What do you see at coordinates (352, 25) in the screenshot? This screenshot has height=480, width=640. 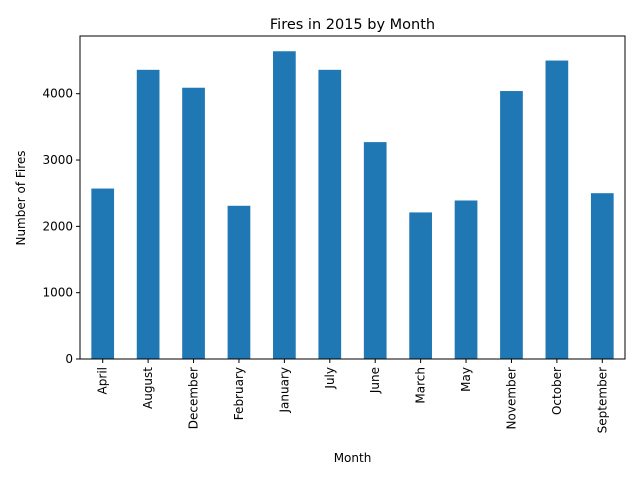 I see `chart-title: Fires in 2015 by Month` at bounding box center [352, 25].